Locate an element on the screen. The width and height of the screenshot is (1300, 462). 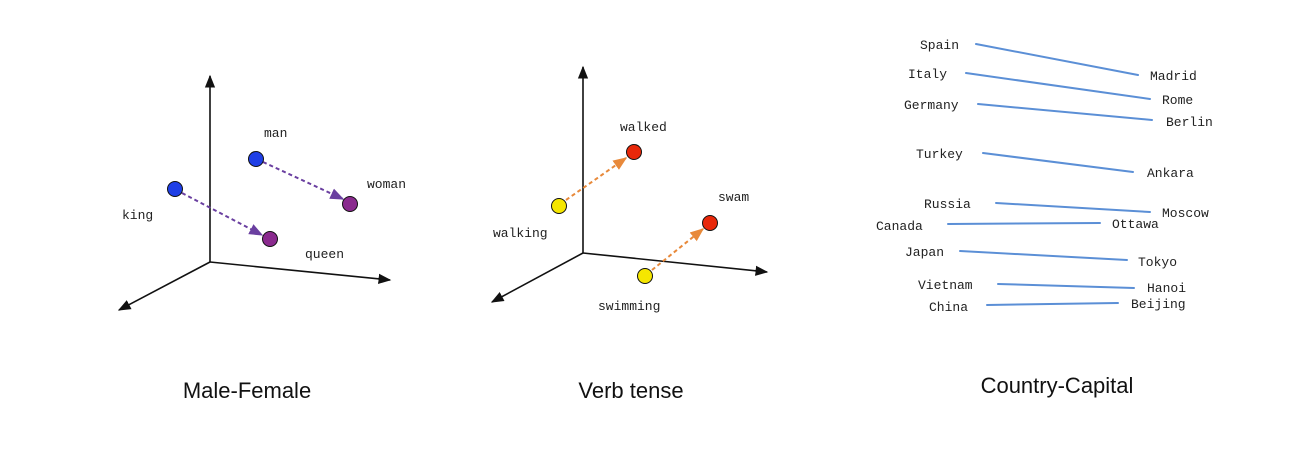
label-walked: walked is located at coordinates (643, 127).